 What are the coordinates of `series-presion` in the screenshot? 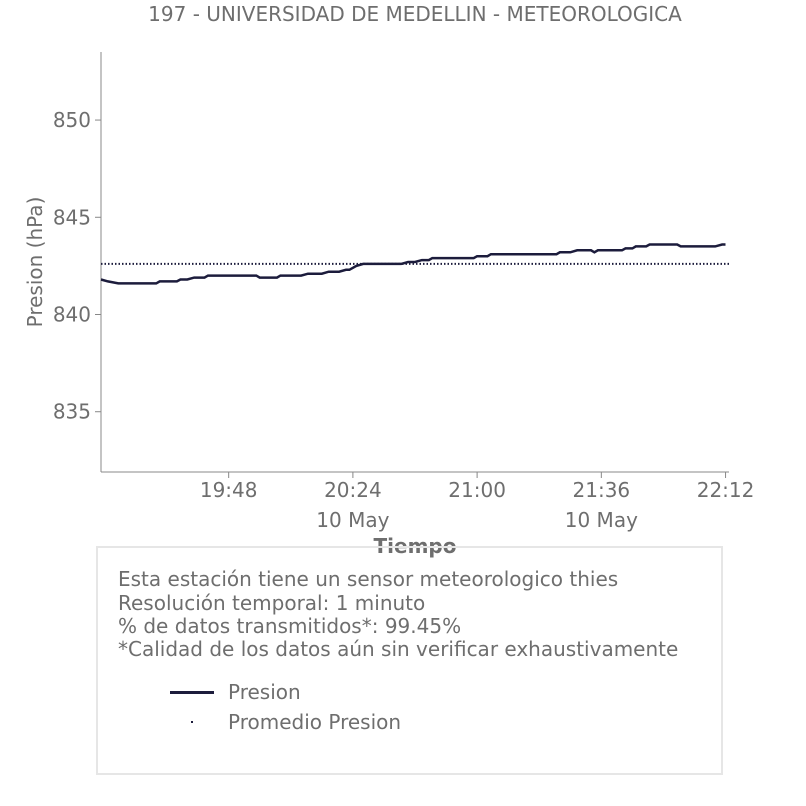 It's located at (413, 264).